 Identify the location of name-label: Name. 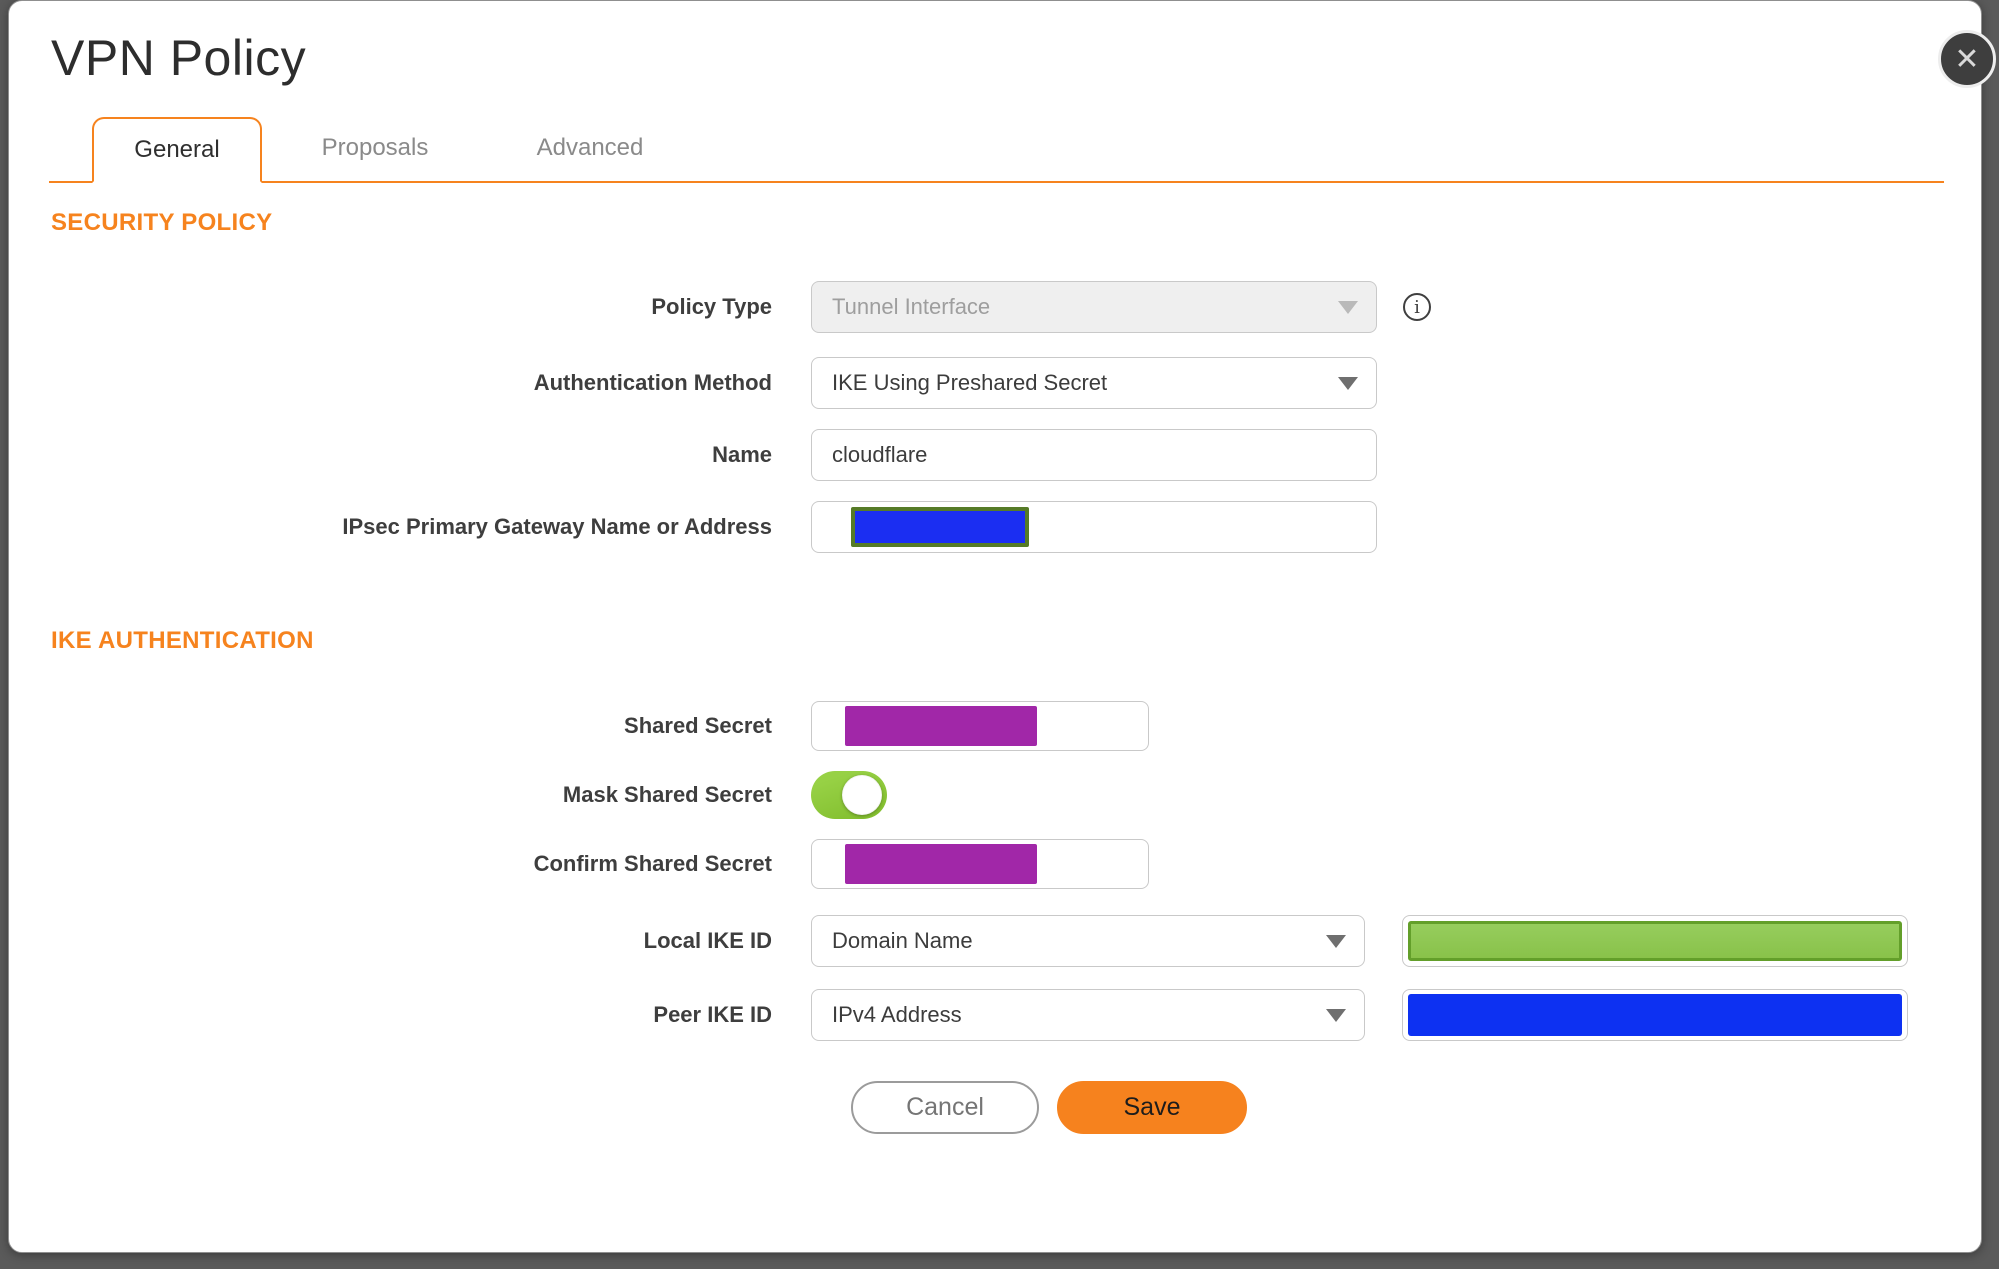
(742, 454).